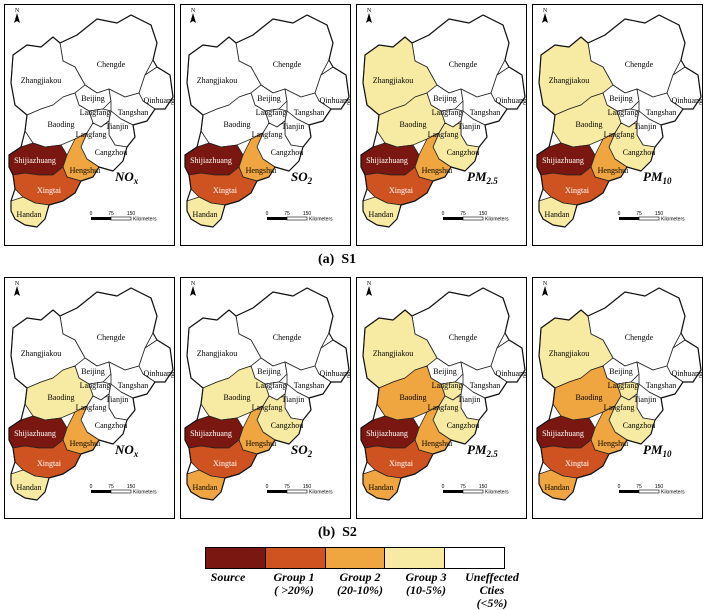  What do you see at coordinates (482, 450) in the screenshot?
I see `pollutant-label: PM2.5` at bounding box center [482, 450].